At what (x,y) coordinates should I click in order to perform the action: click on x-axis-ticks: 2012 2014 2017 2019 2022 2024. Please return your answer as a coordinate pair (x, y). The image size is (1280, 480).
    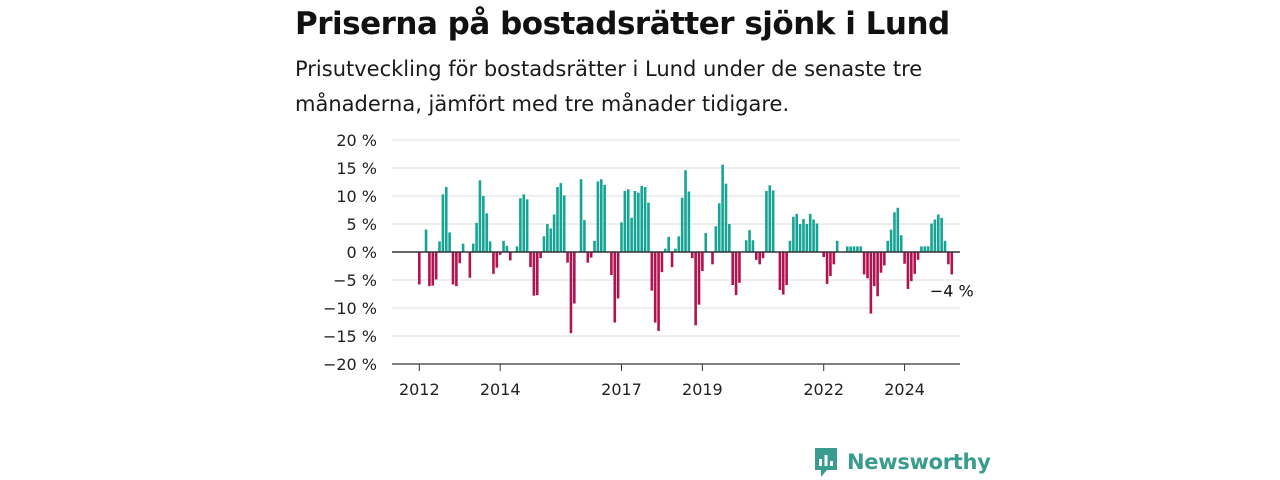
    Looking at the image, I should click on (662, 381).